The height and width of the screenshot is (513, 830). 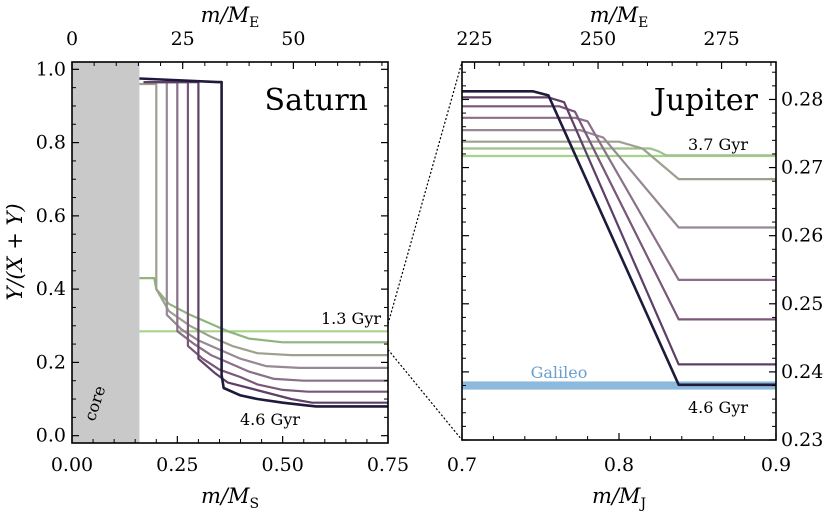 What do you see at coordinates (598, 39) in the screenshot?
I see `jupiter-top-tick-label: 250` at bounding box center [598, 39].